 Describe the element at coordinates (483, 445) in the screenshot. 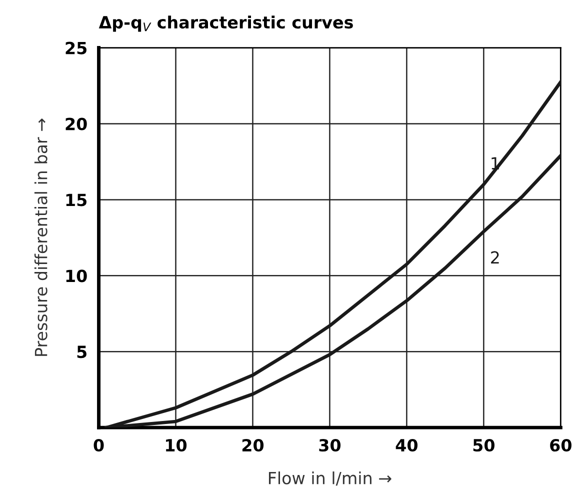

I see `x-tick-label: 50` at that location.